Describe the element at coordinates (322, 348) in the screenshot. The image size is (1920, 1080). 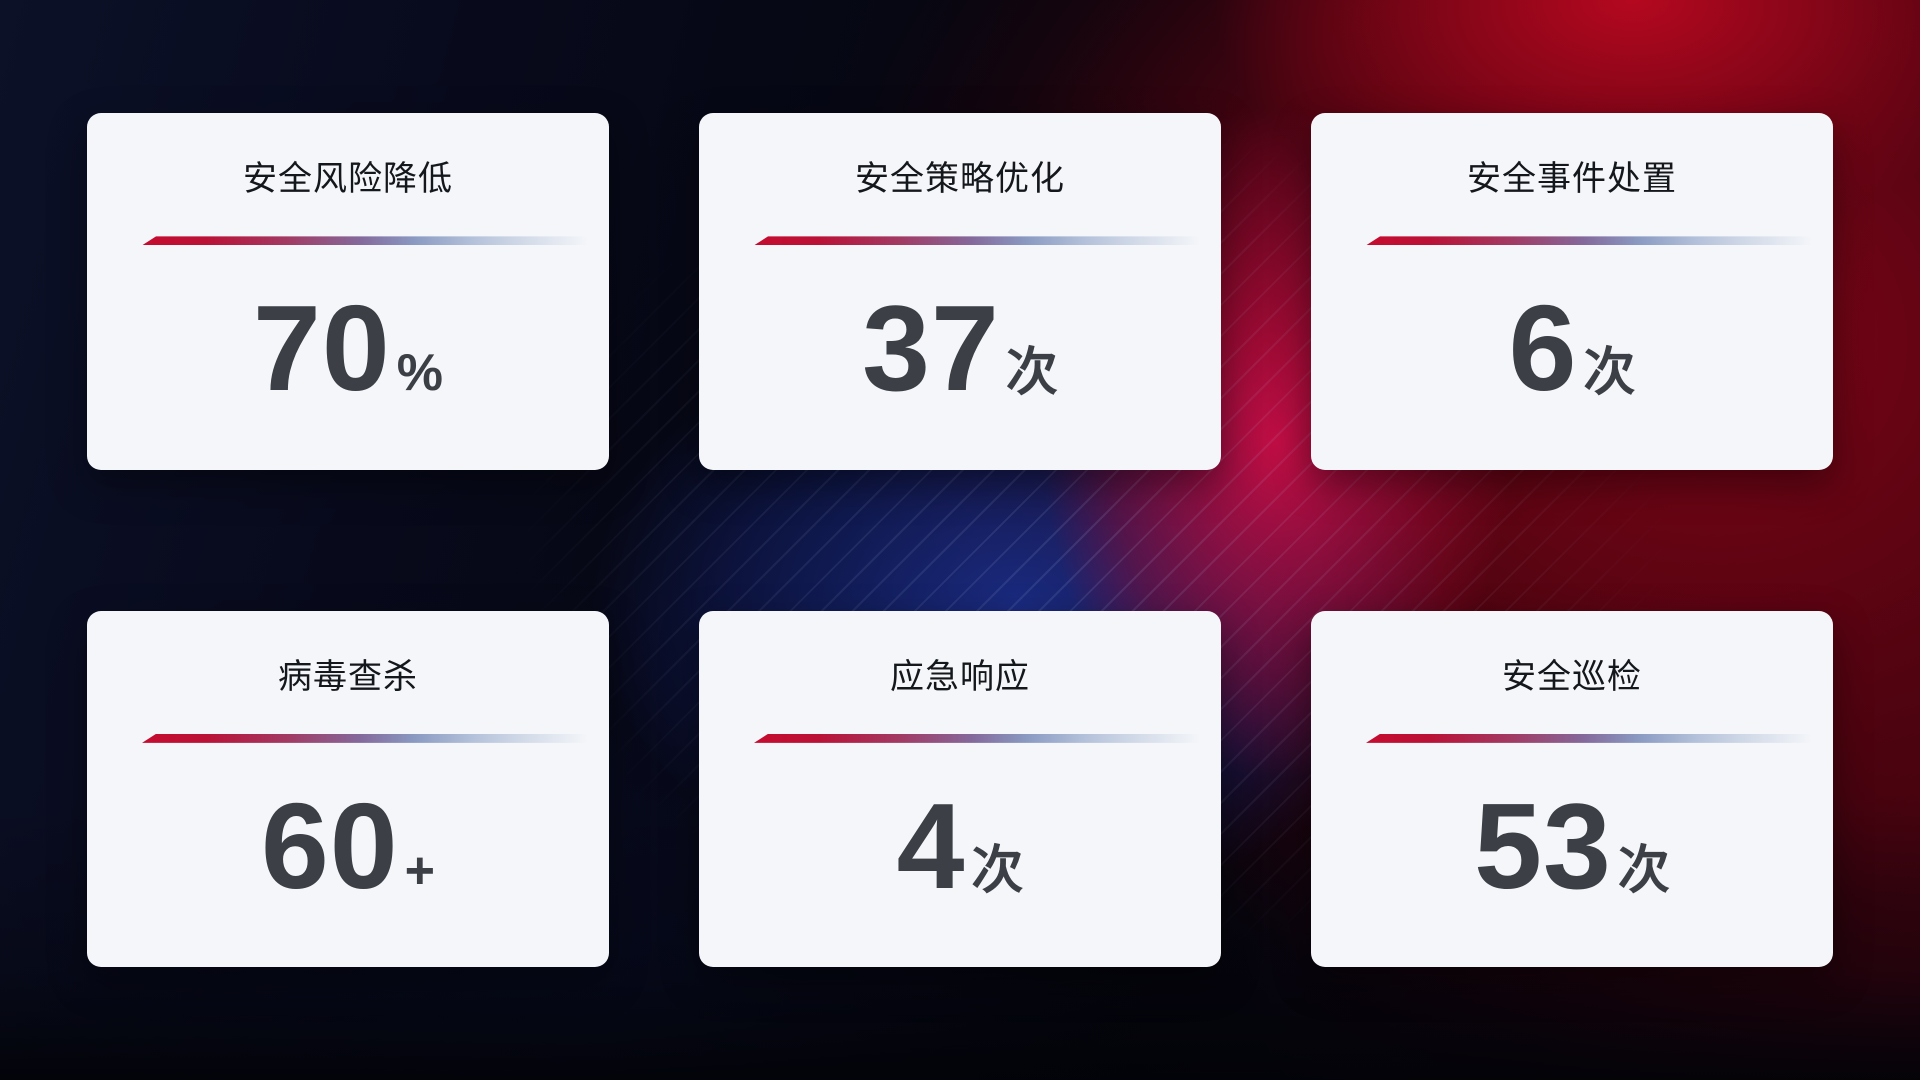
I see `value-number: 70` at that location.